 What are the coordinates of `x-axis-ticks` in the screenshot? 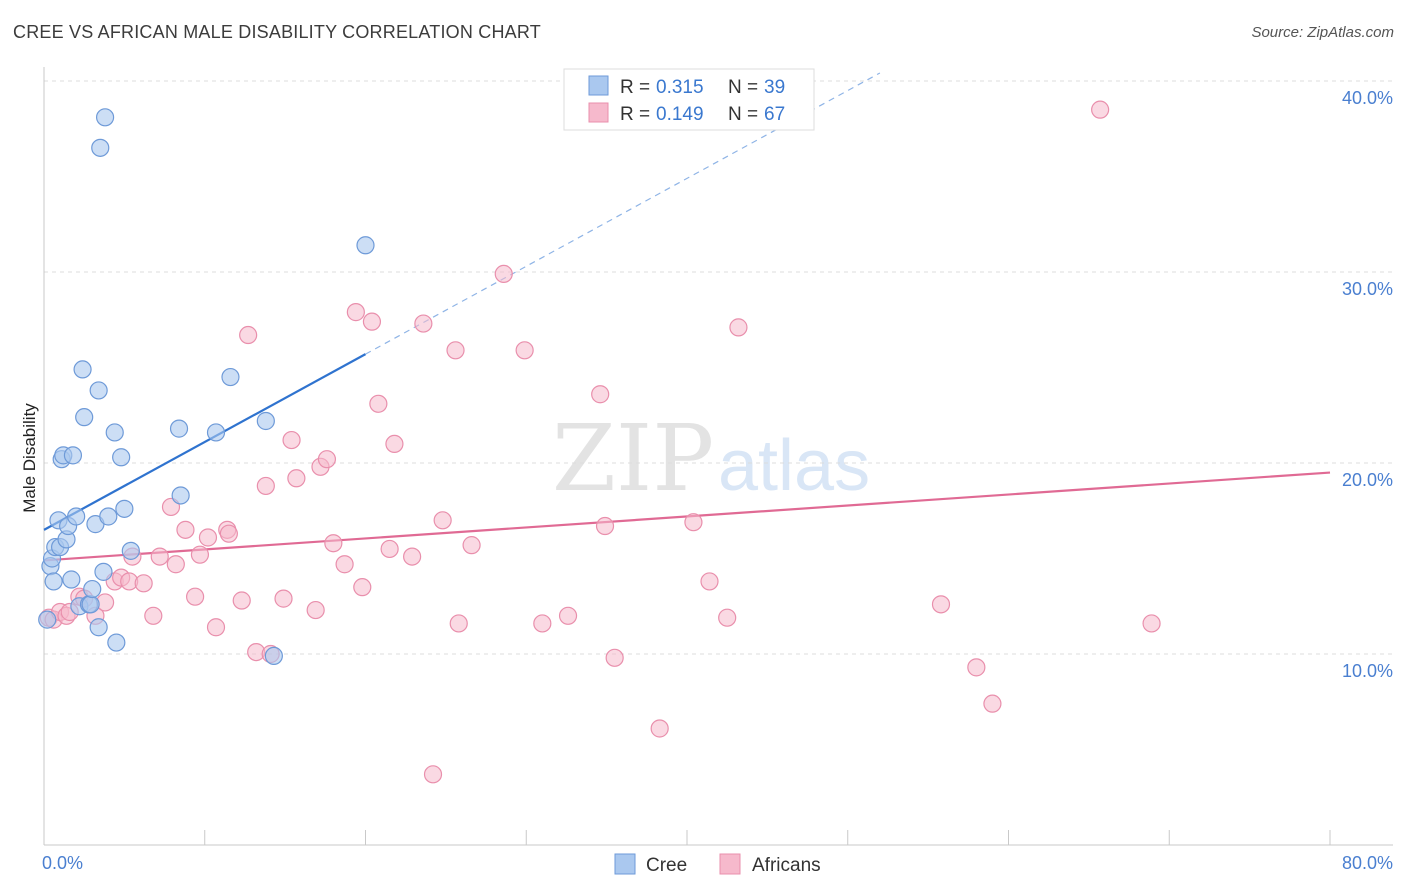 It's located at (767, 837).